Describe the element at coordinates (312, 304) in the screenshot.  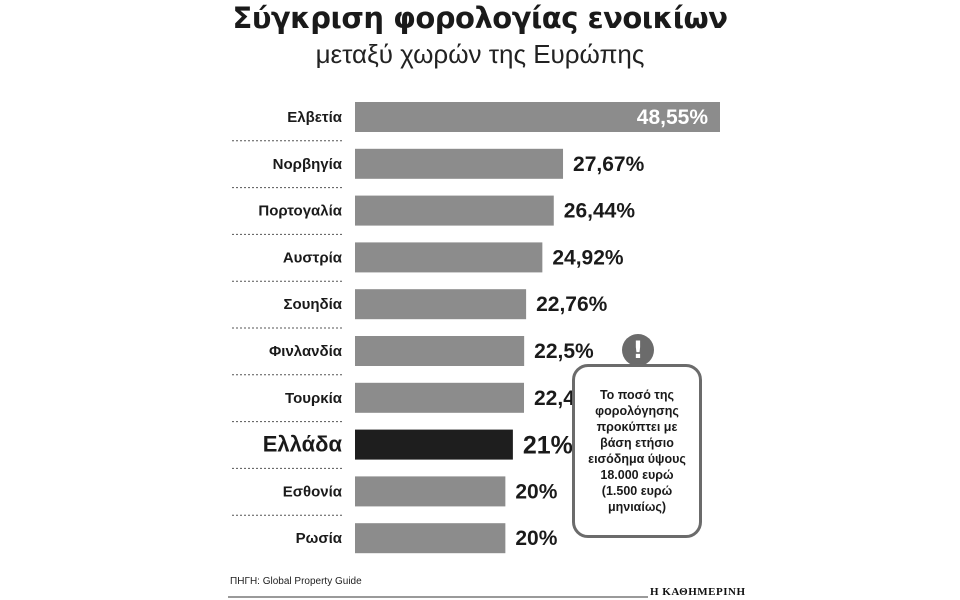
I see `category-label: Σουηδία` at that location.